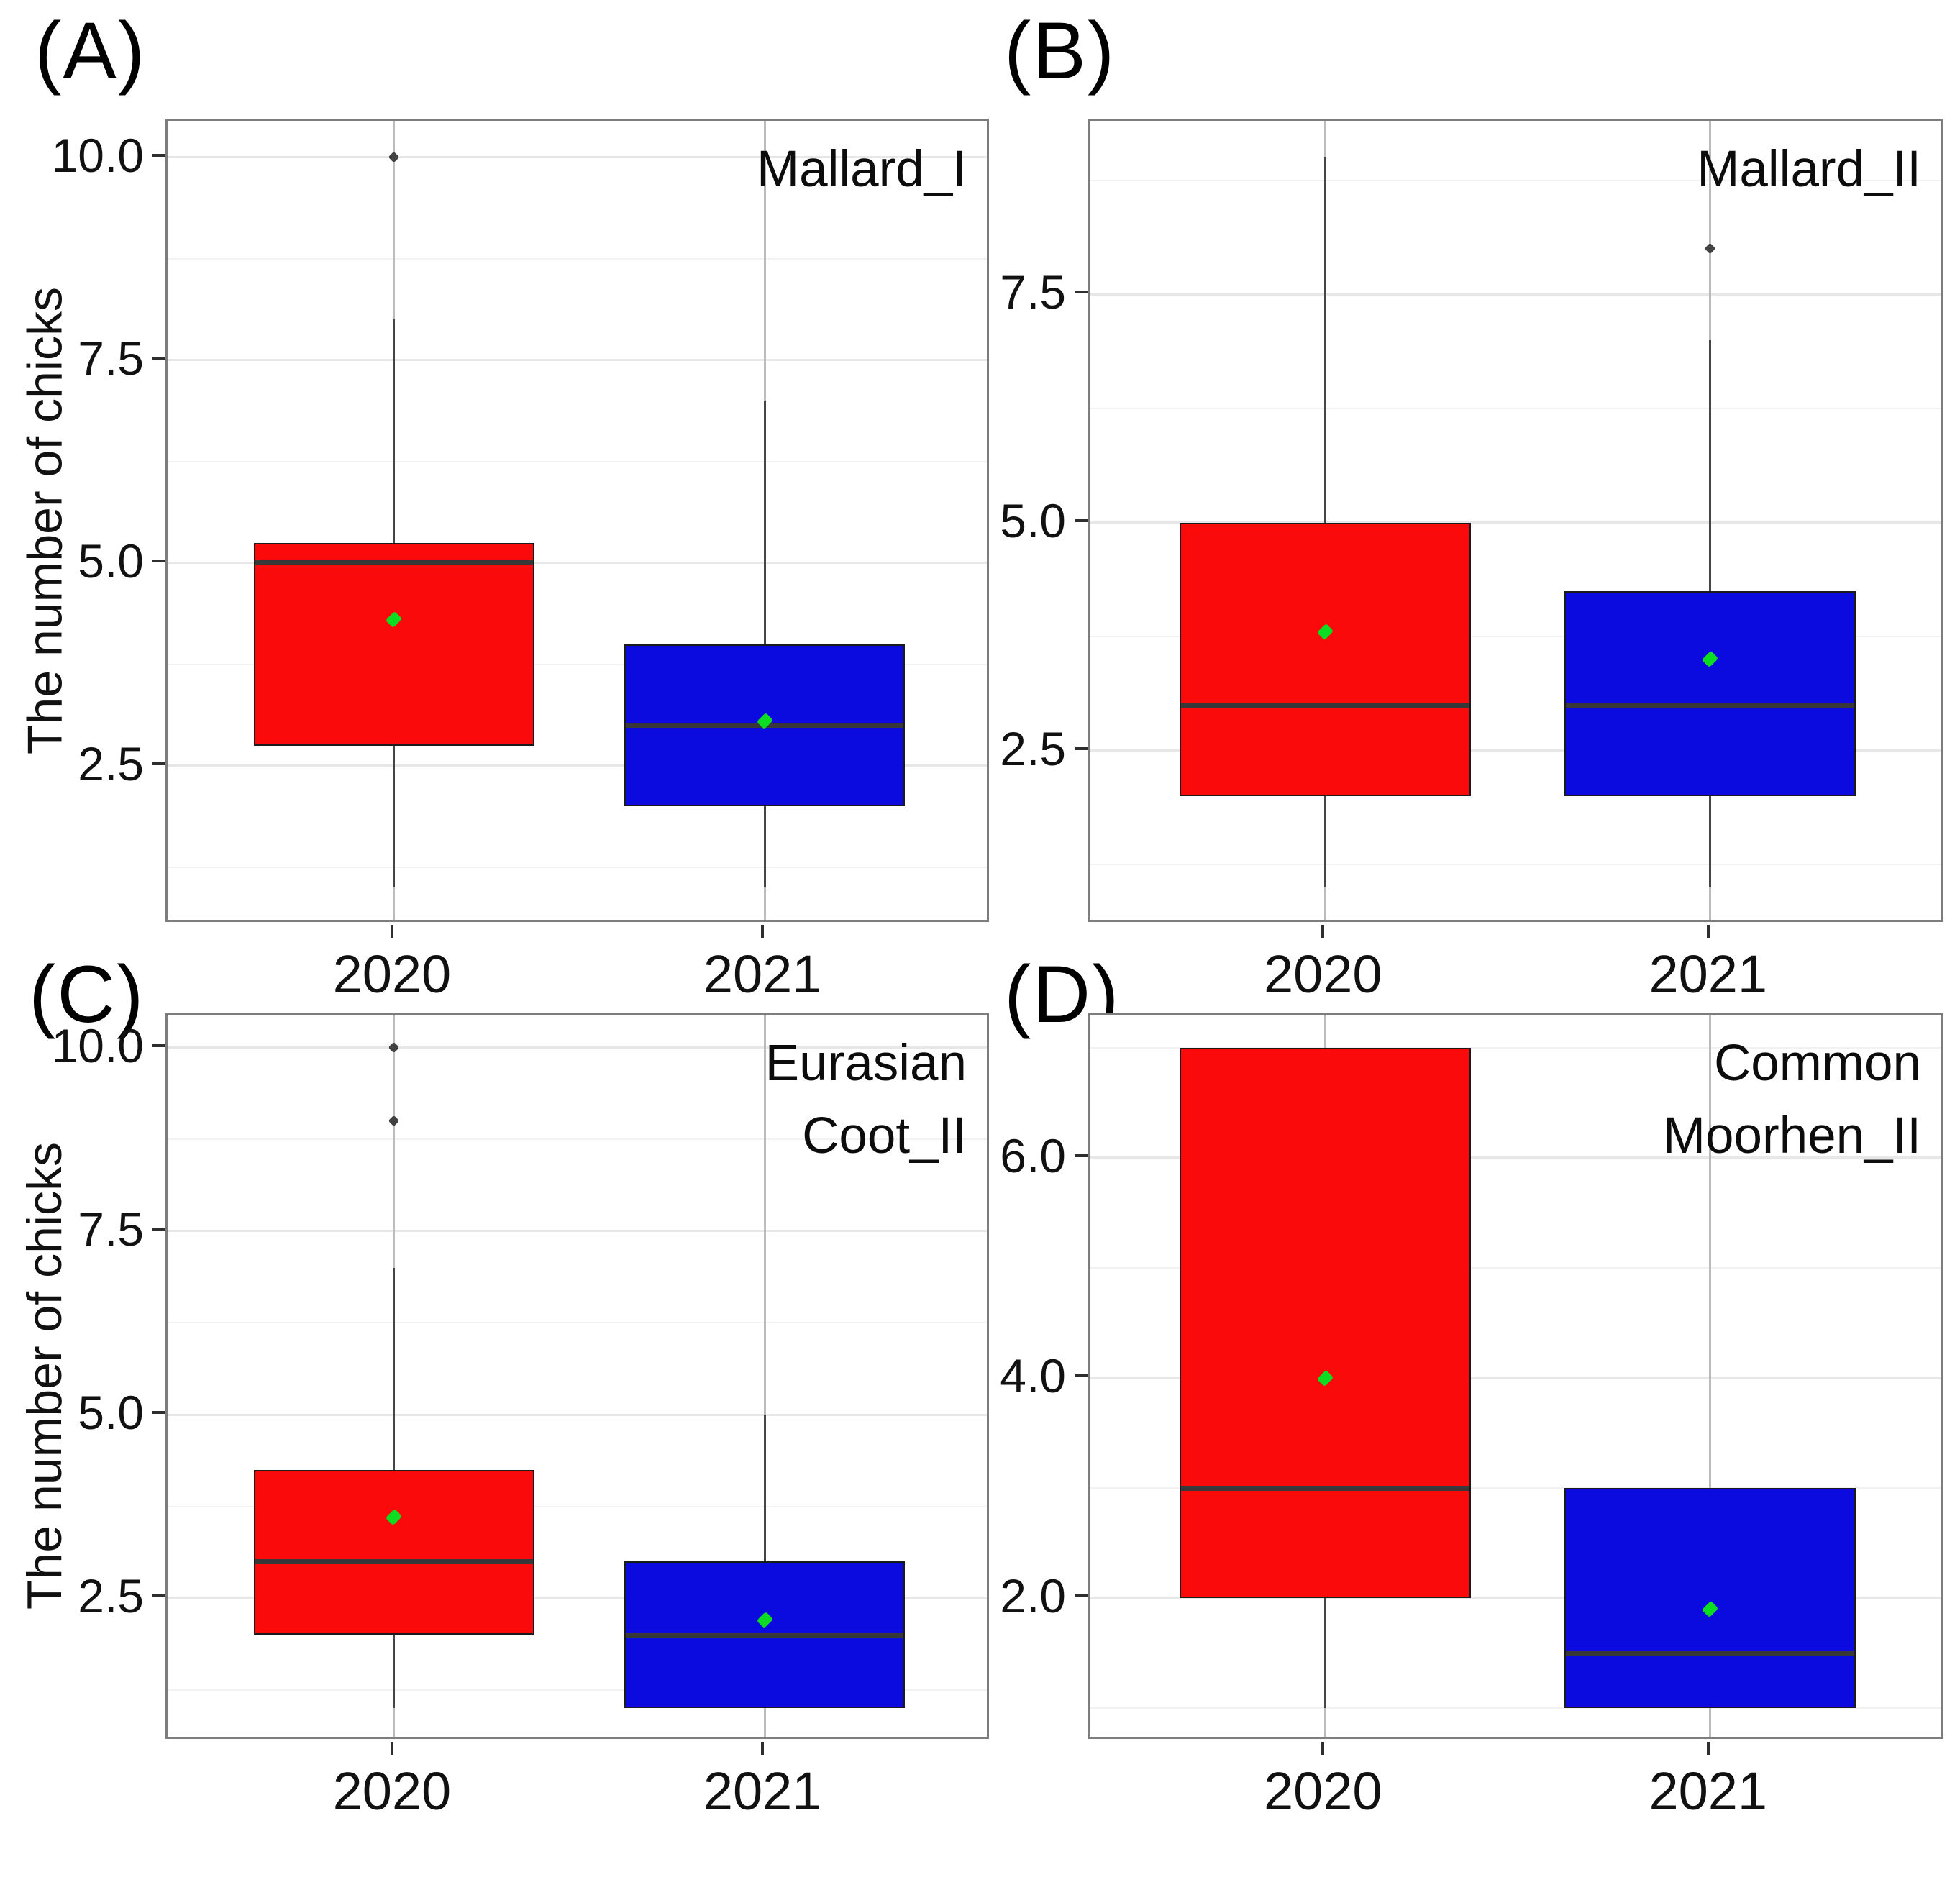 This screenshot has height=1890, width=1960. I want to click on panel-title: Mallard_II, so click(1809, 170).